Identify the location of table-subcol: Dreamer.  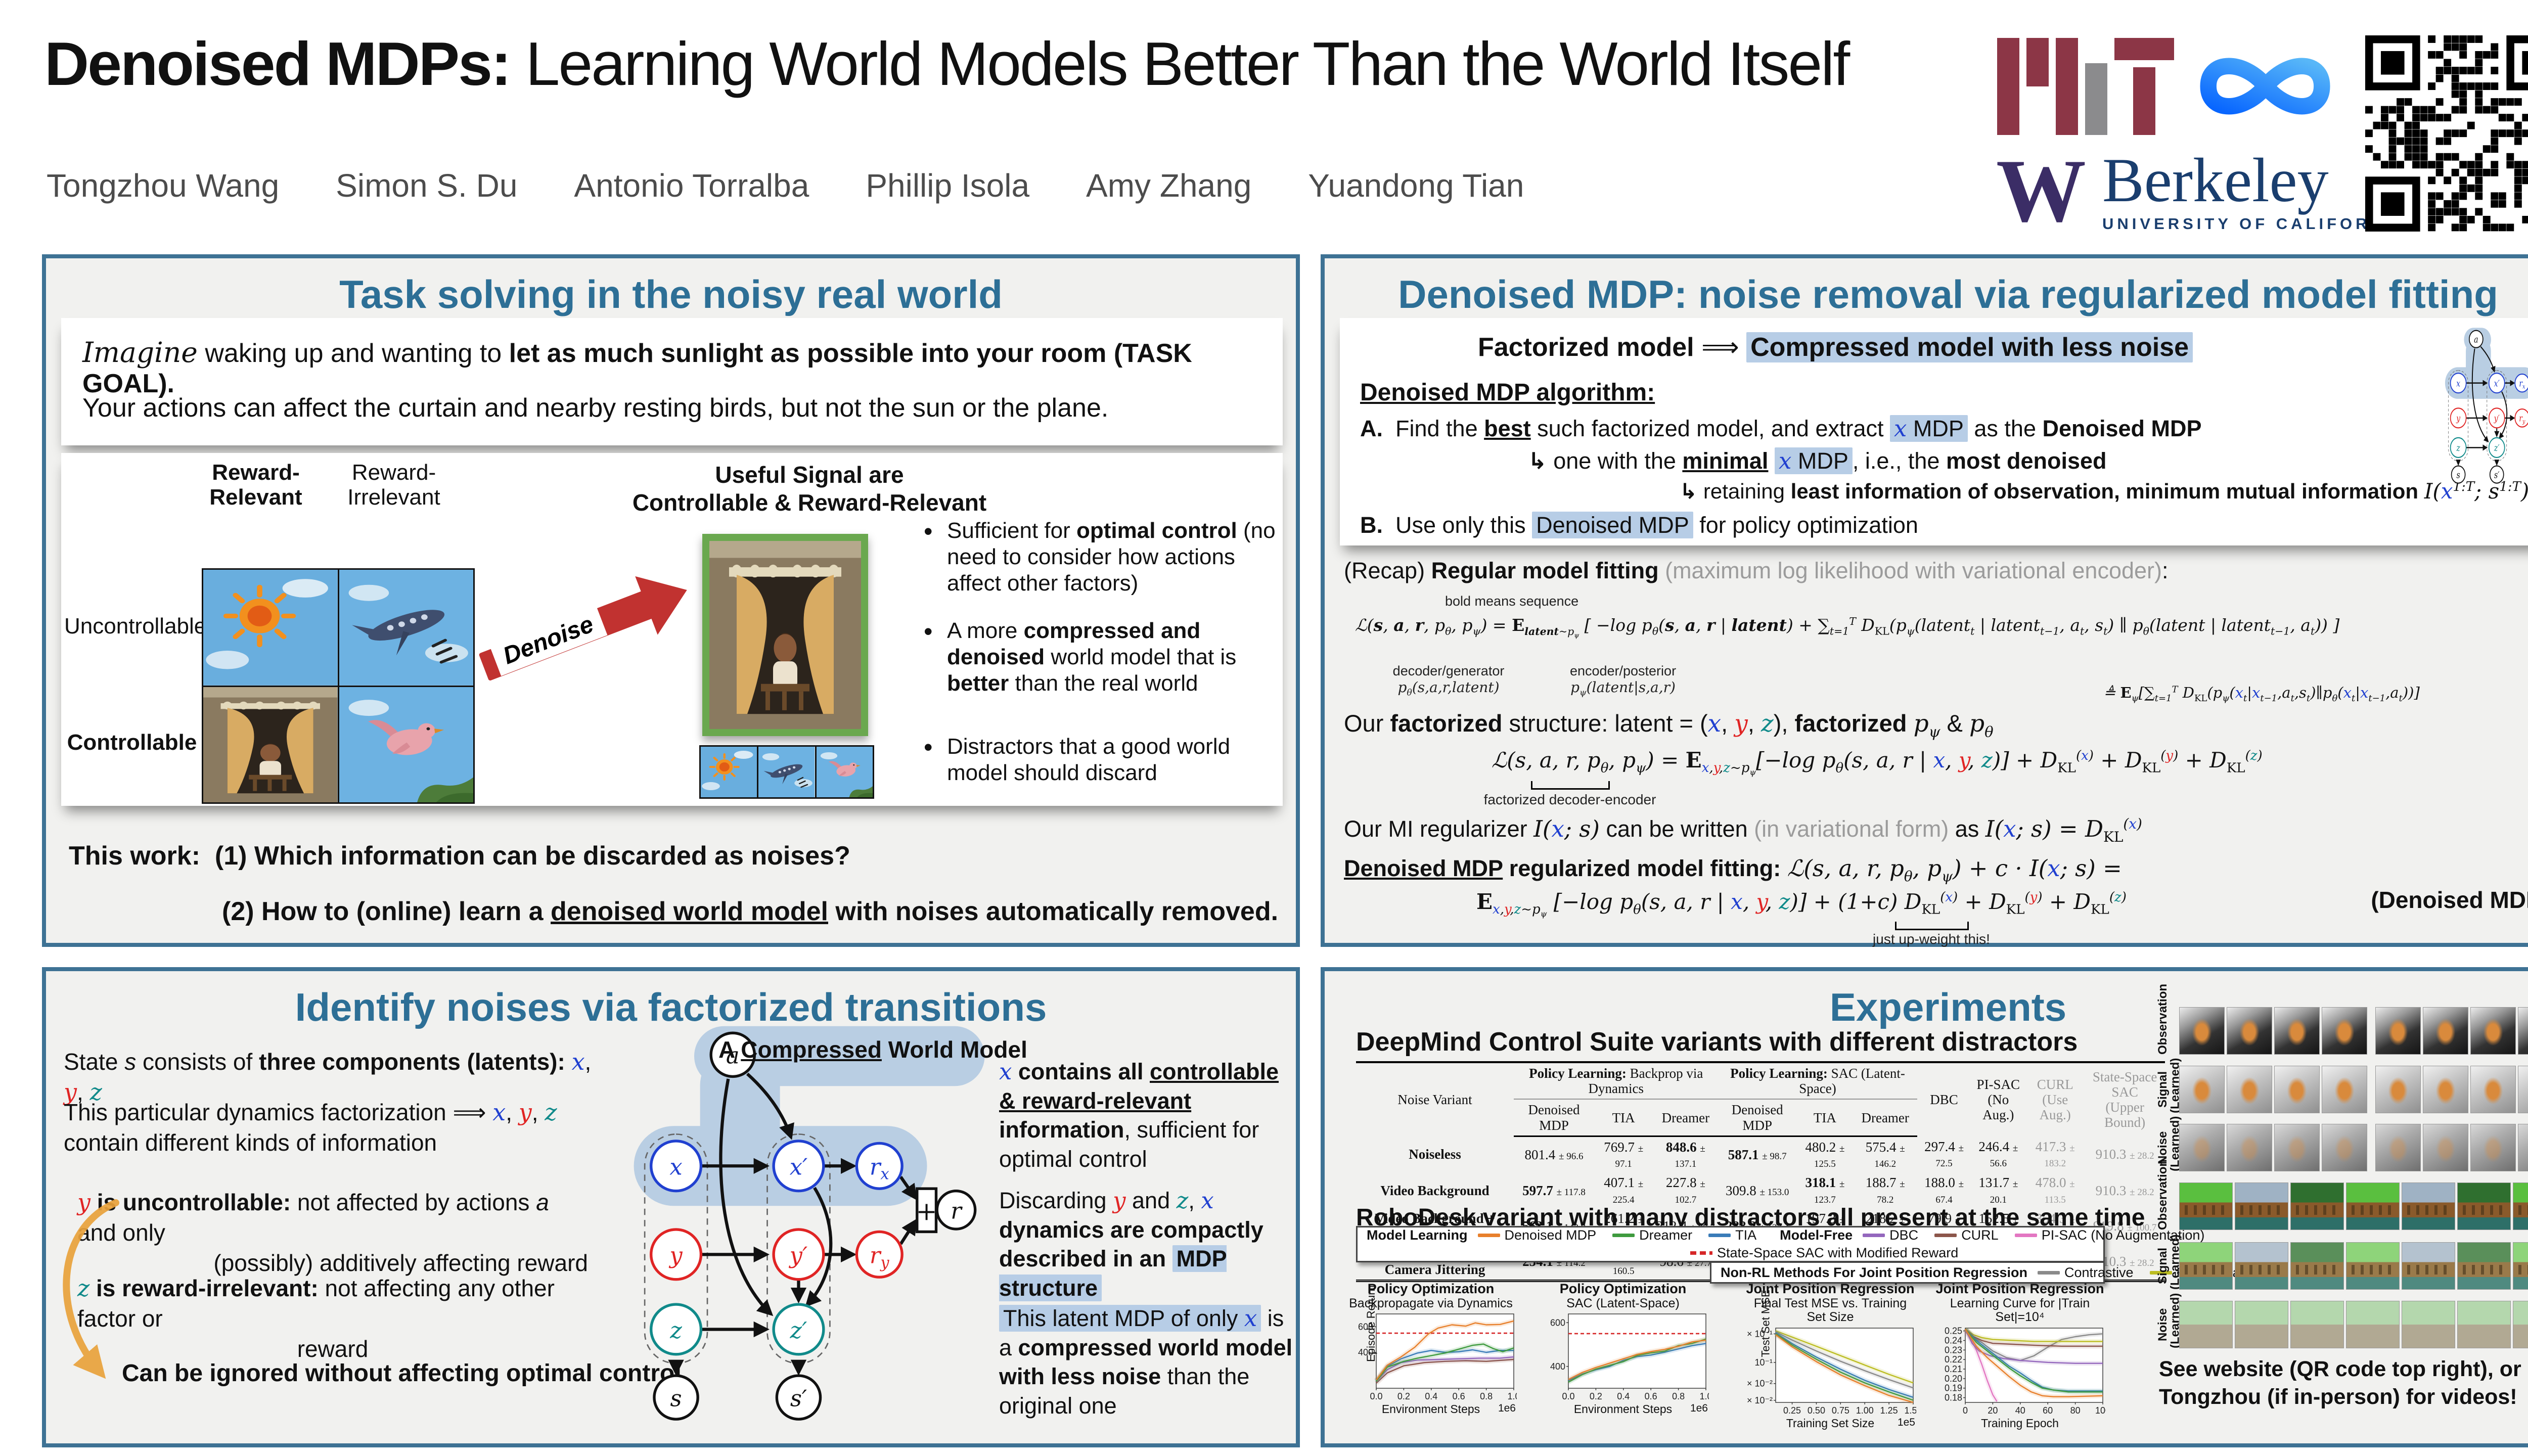
(1885, 1118).